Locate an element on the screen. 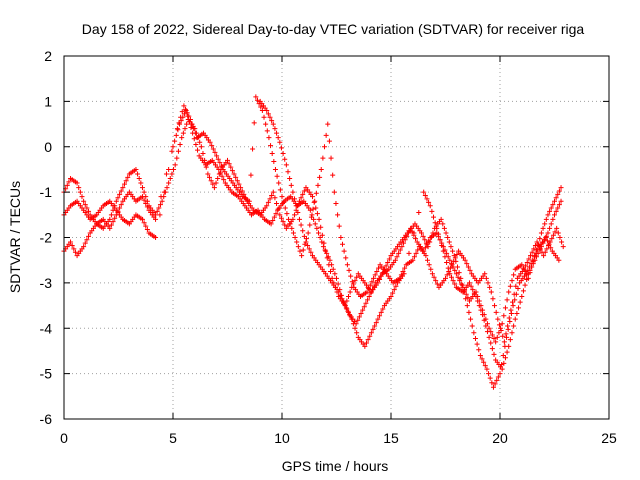  y-tick-label: -6 is located at coordinates (46, 419).